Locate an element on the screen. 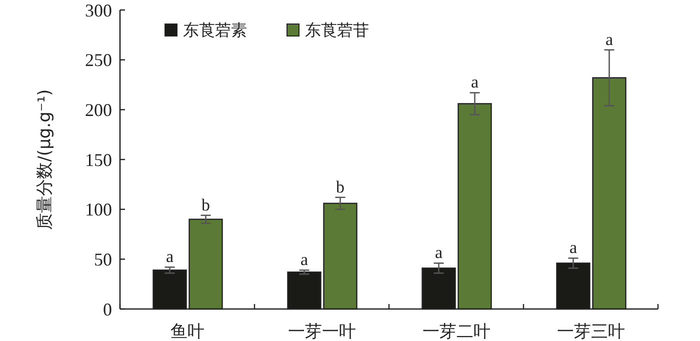 The image size is (700, 341). x-tick-label: 鱼叶 is located at coordinates (187, 331).